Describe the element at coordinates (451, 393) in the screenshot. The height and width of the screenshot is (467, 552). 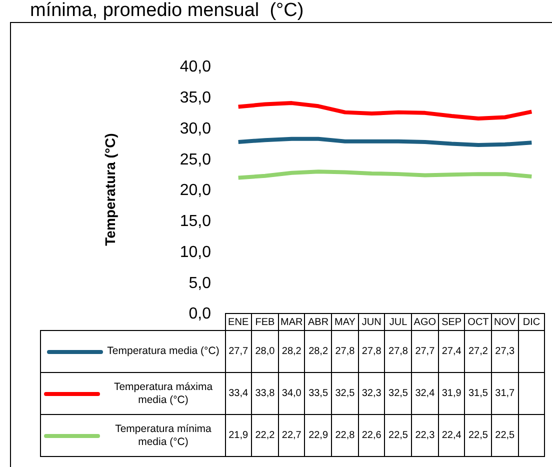
I see `data-label: 31,9` at that location.